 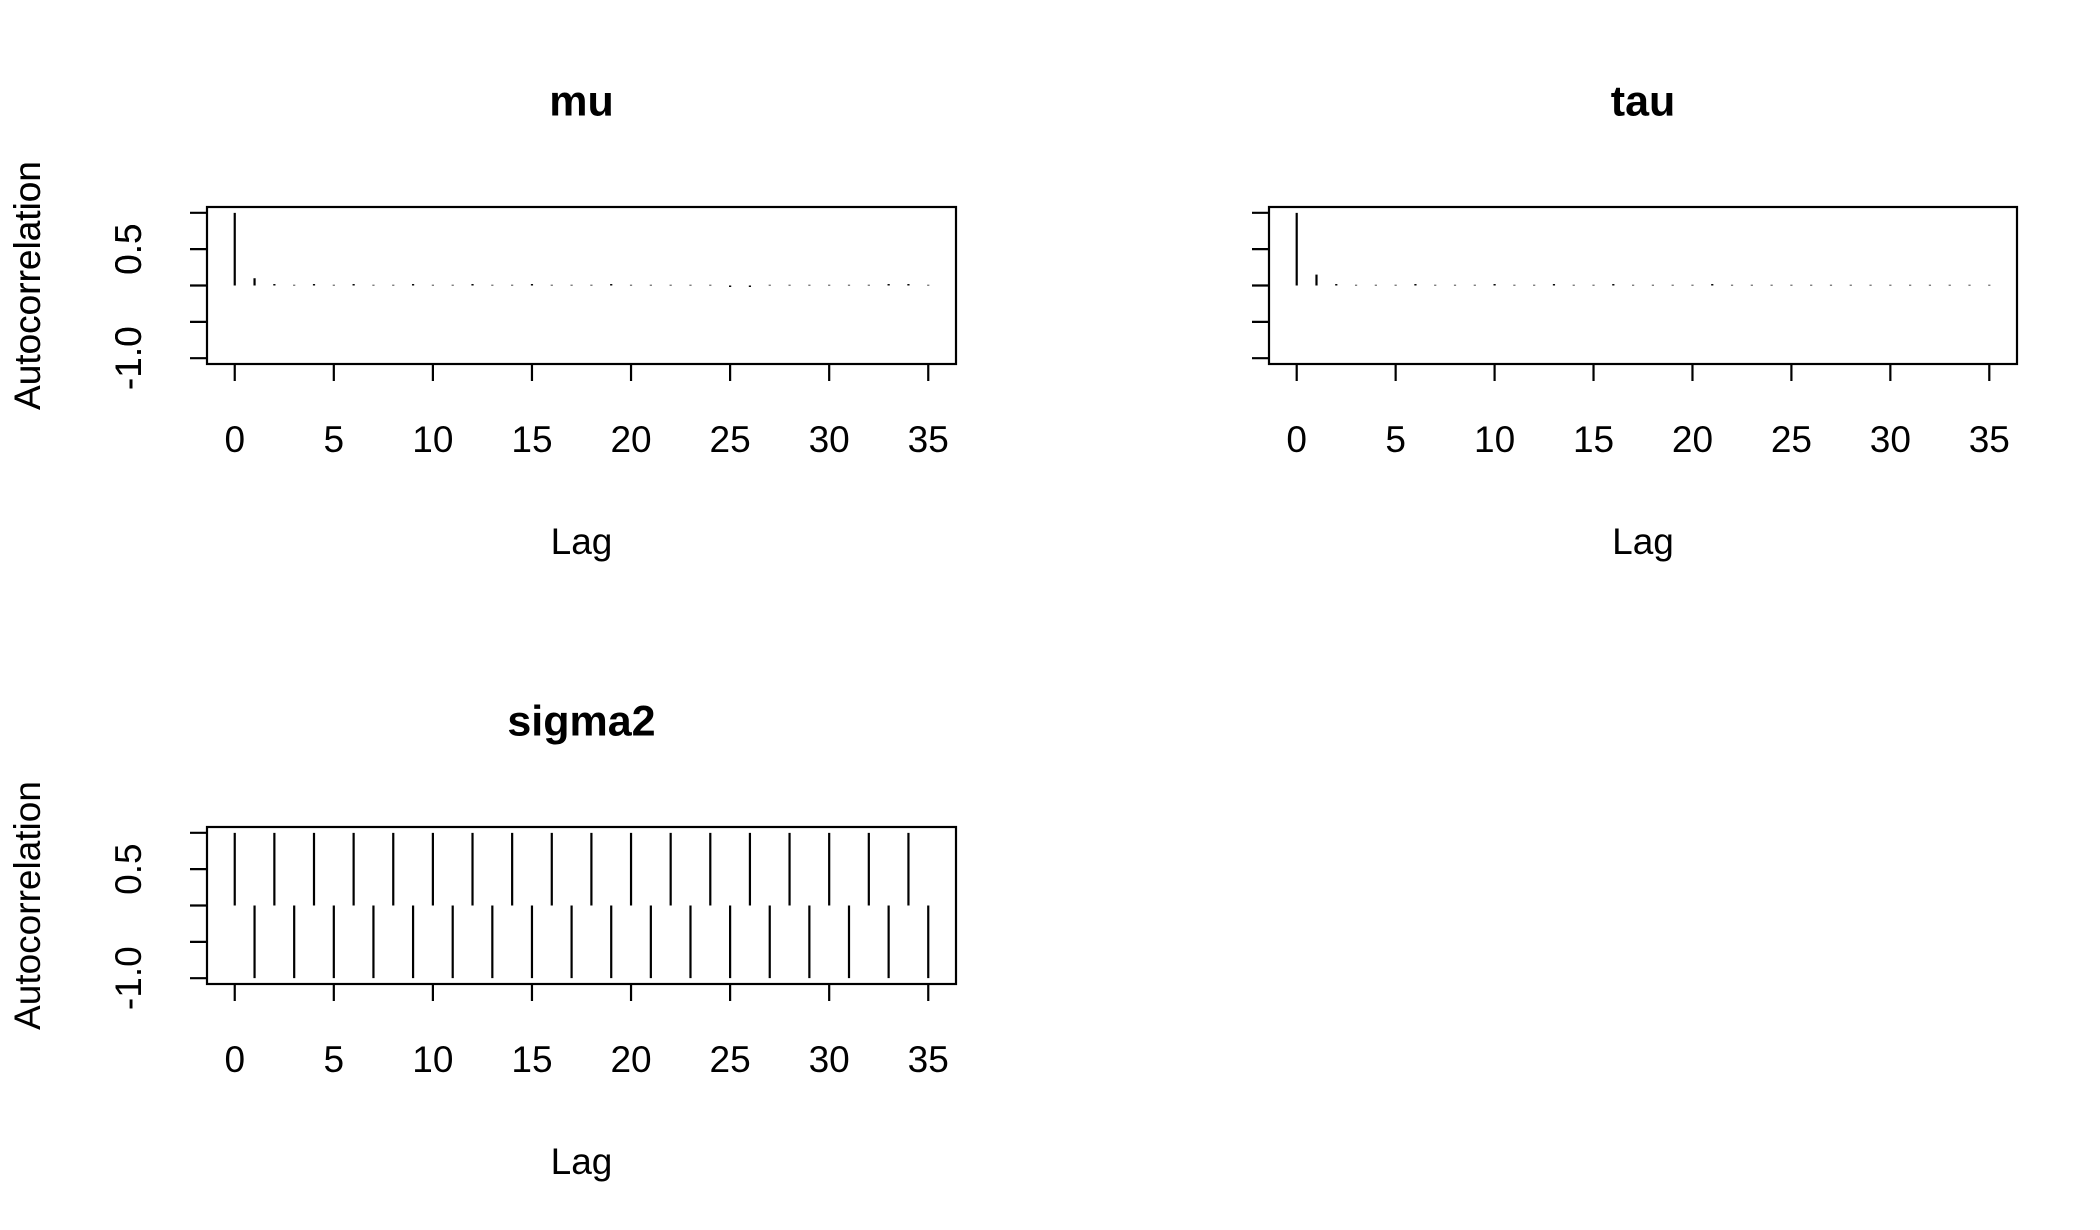 What do you see at coordinates (581, 721) in the screenshot?
I see `title: sigma2` at bounding box center [581, 721].